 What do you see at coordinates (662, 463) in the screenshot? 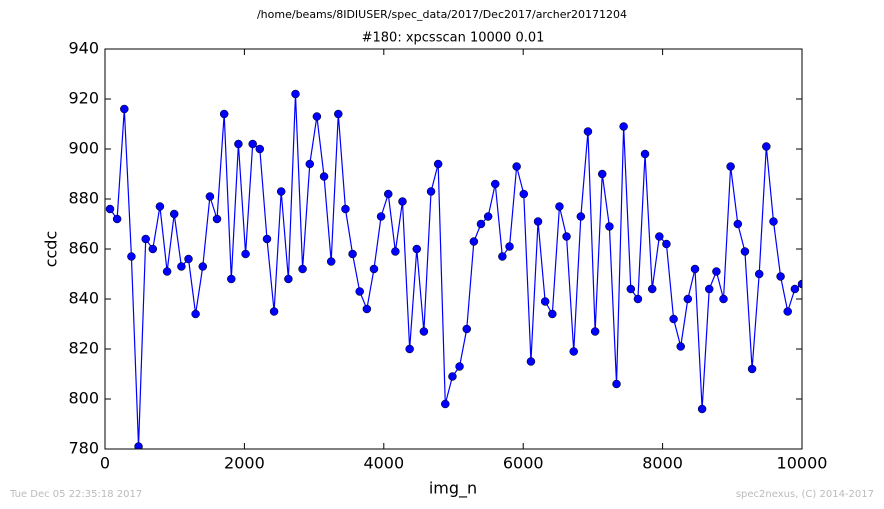
I see `x-tick-label: 8000` at bounding box center [662, 463].